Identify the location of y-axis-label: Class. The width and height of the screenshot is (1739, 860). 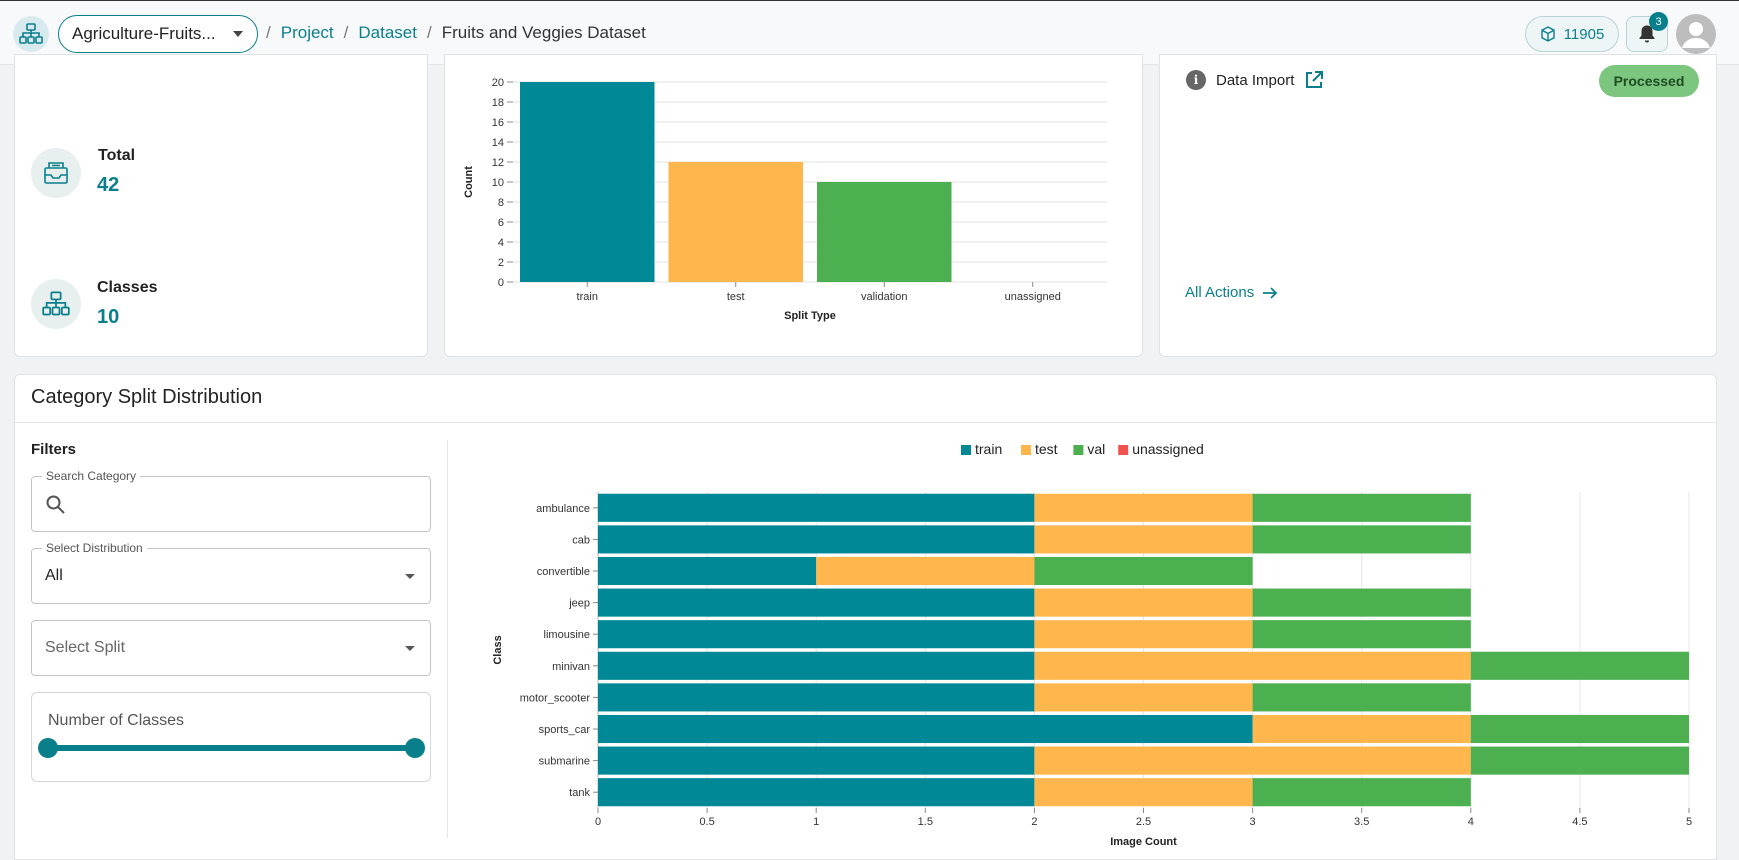
(498, 649).